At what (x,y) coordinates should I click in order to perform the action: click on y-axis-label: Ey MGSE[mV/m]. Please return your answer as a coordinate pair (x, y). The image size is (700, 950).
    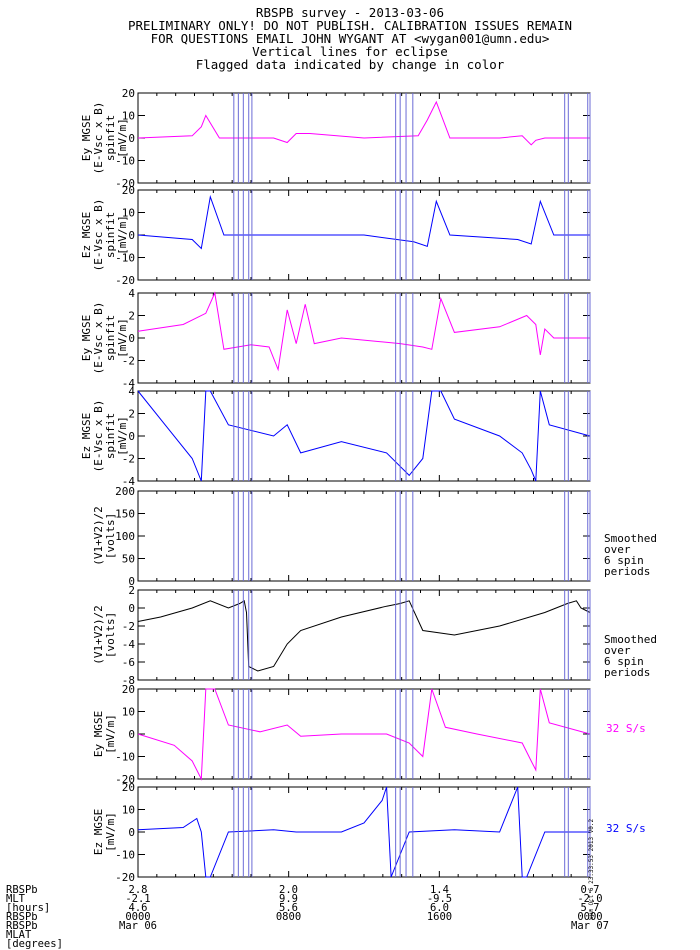
    Looking at the image, I should click on (104, 734).